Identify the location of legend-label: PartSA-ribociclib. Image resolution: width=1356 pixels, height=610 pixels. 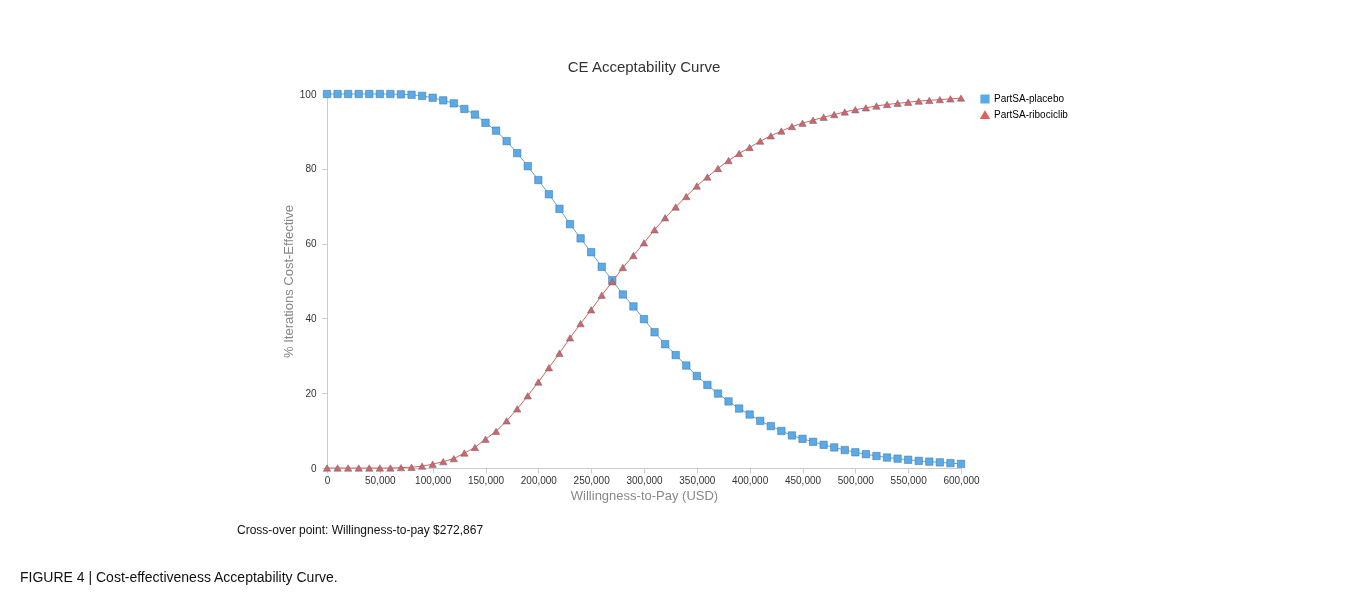
(1031, 114).